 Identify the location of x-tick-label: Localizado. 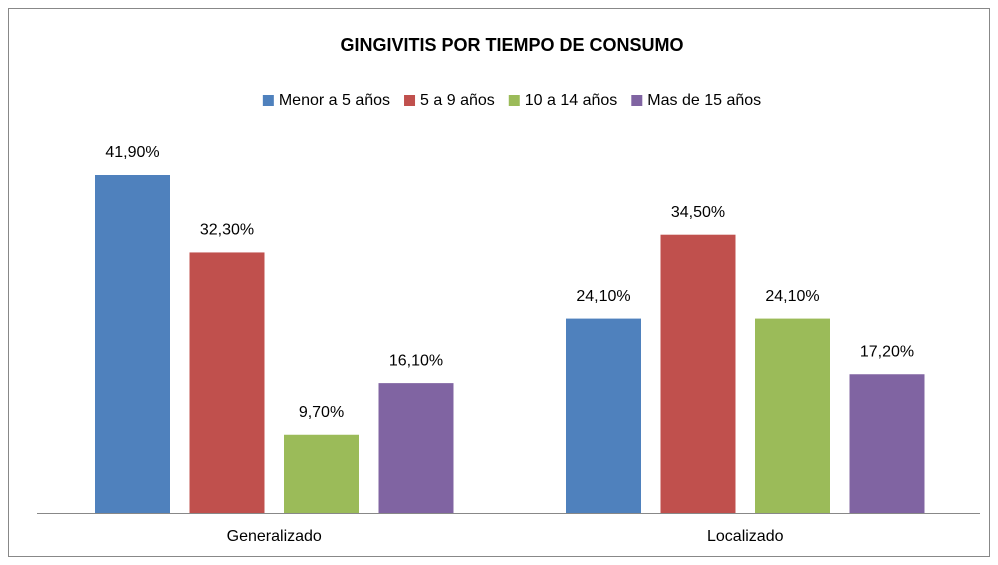
(745, 536).